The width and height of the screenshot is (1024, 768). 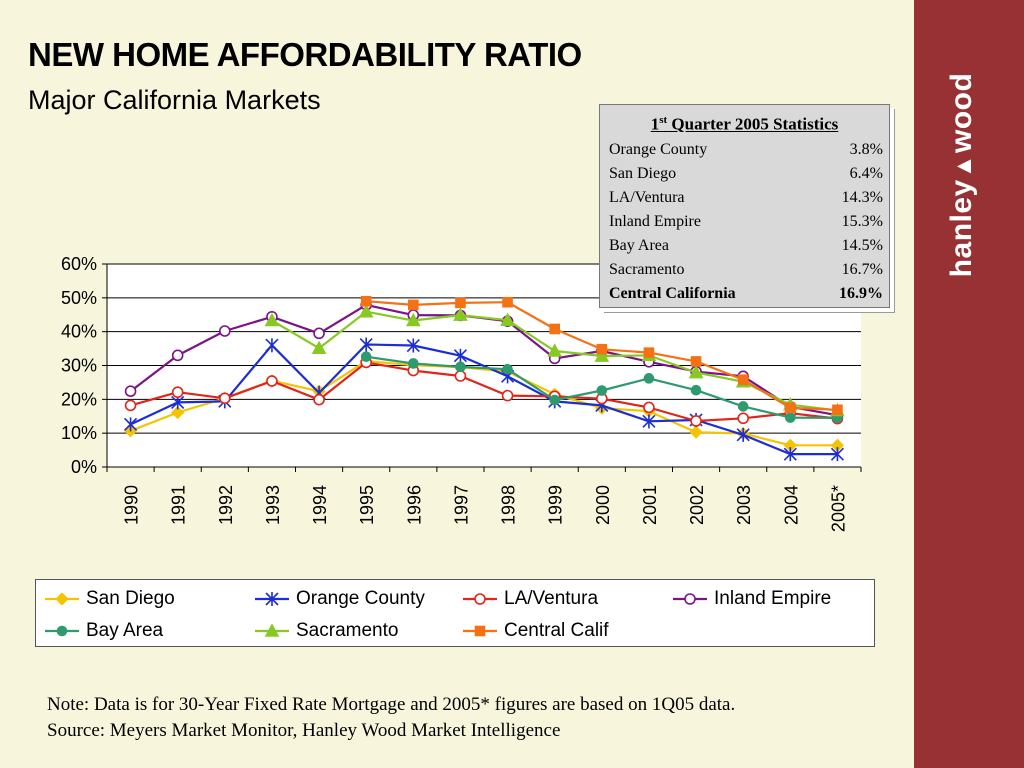 I want to click on stats-row-label: Central California, so click(x=672, y=293).